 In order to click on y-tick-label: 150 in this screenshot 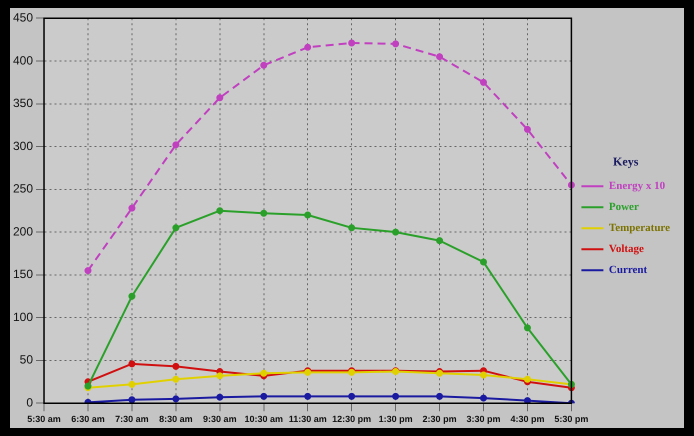, I will do `click(23, 274)`.